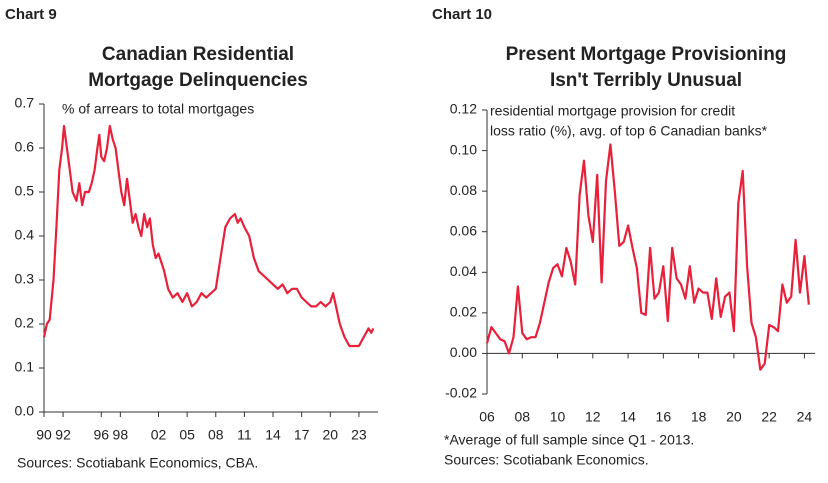  Describe the element at coordinates (158, 109) in the screenshot. I see `axis-annotation: % of arrears to total mortgages` at that location.